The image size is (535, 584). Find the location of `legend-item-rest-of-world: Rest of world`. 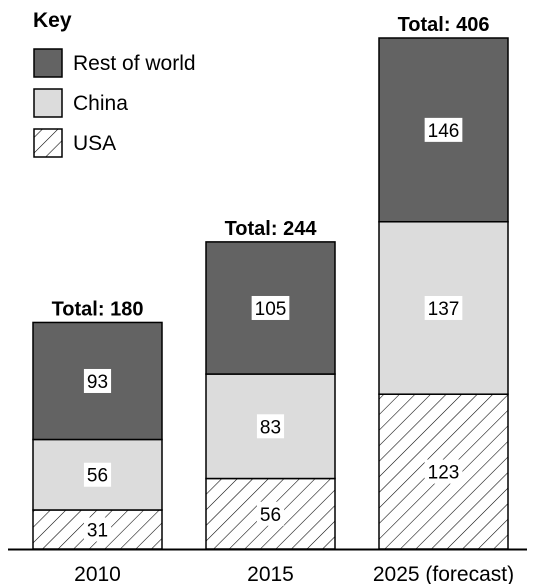

legend-item-rest-of-world: Rest of world is located at coordinates (114, 63).